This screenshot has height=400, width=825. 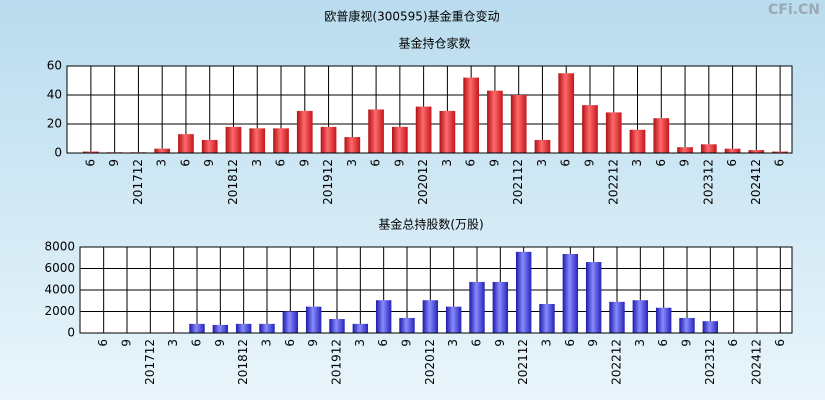 What do you see at coordinates (59, 311) in the screenshot?
I see `y-tick-label: 2000` at bounding box center [59, 311].